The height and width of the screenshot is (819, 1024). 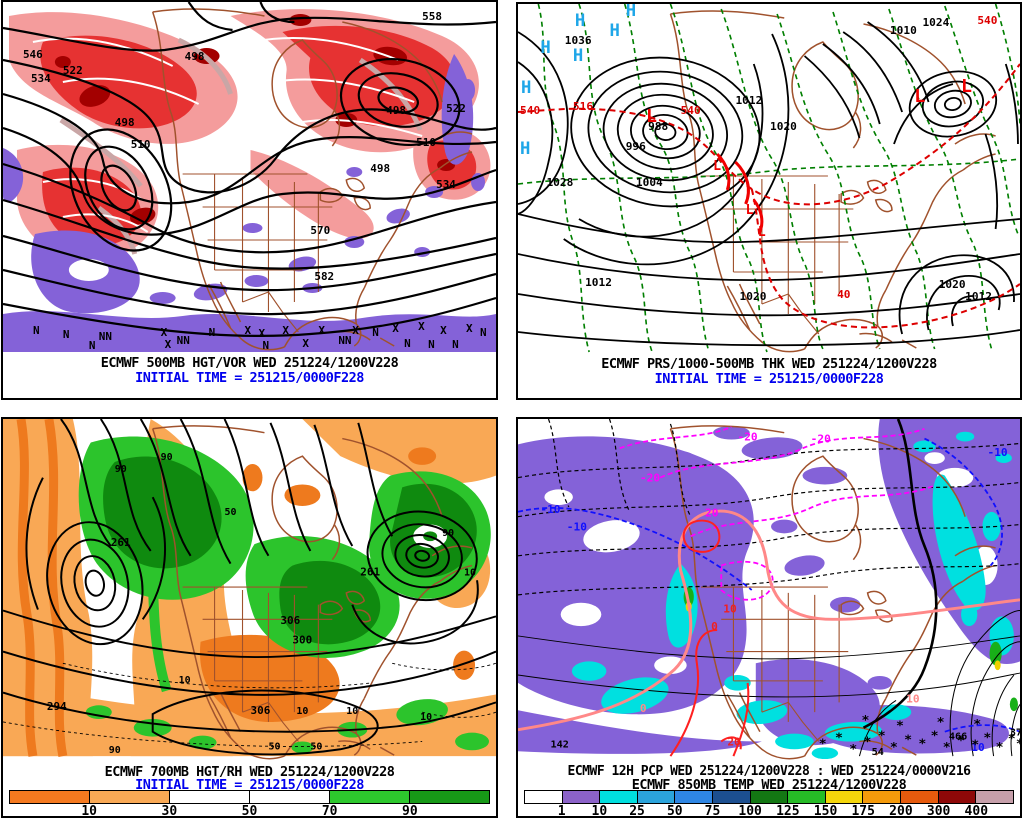 What do you see at coordinates (249, 363) in the screenshot?
I see `caption-valid-time: ECMWF 500MB HGT/VOR WED 251224/1200V228` at bounding box center [249, 363].